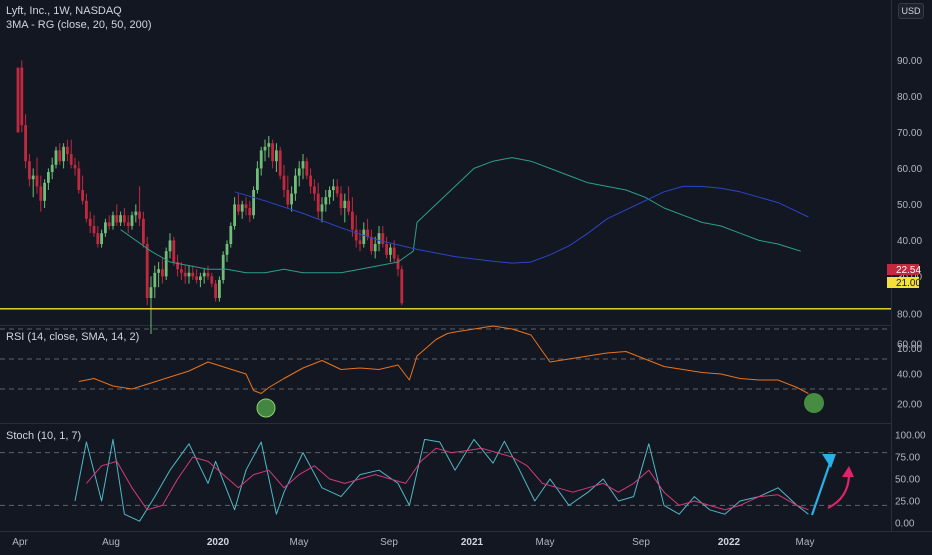 This screenshot has width=932, height=555. Describe the element at coordinates (64, 11) in the screenshot. I see `symbol-title: Lyft, Inc., 1W, NASDAQ` at that location.